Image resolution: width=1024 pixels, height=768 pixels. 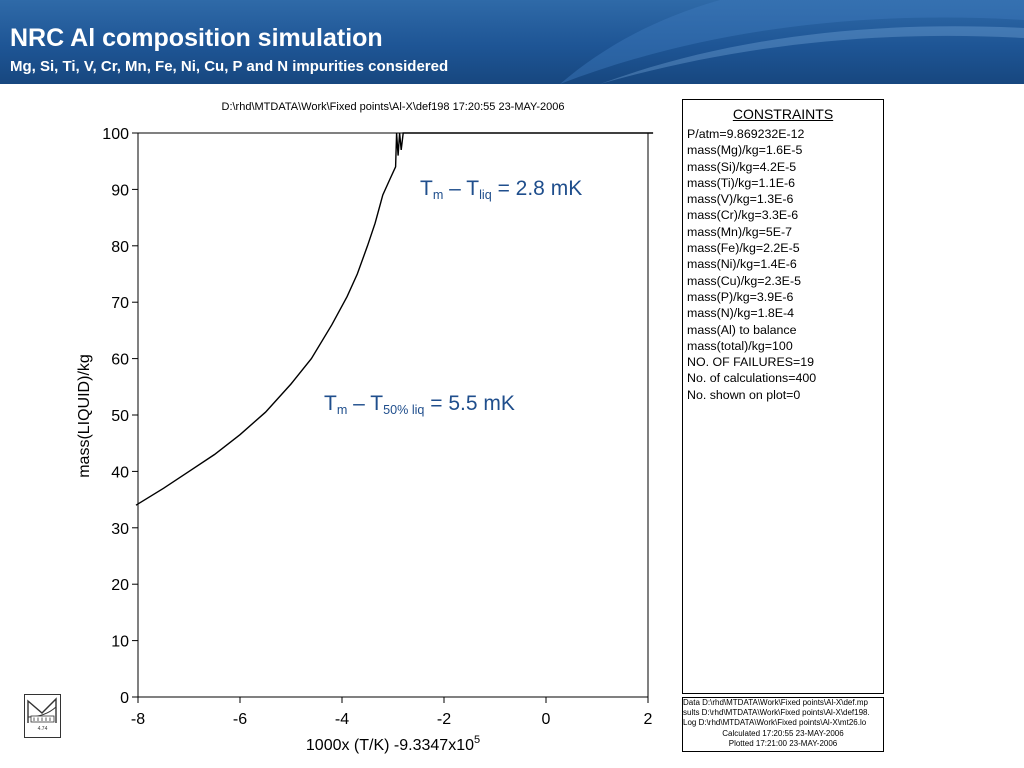 What do you see at coordinates (120, 585) in the screenshot?
I see `y-tick-label: 20` at bounding box center [120, 585].